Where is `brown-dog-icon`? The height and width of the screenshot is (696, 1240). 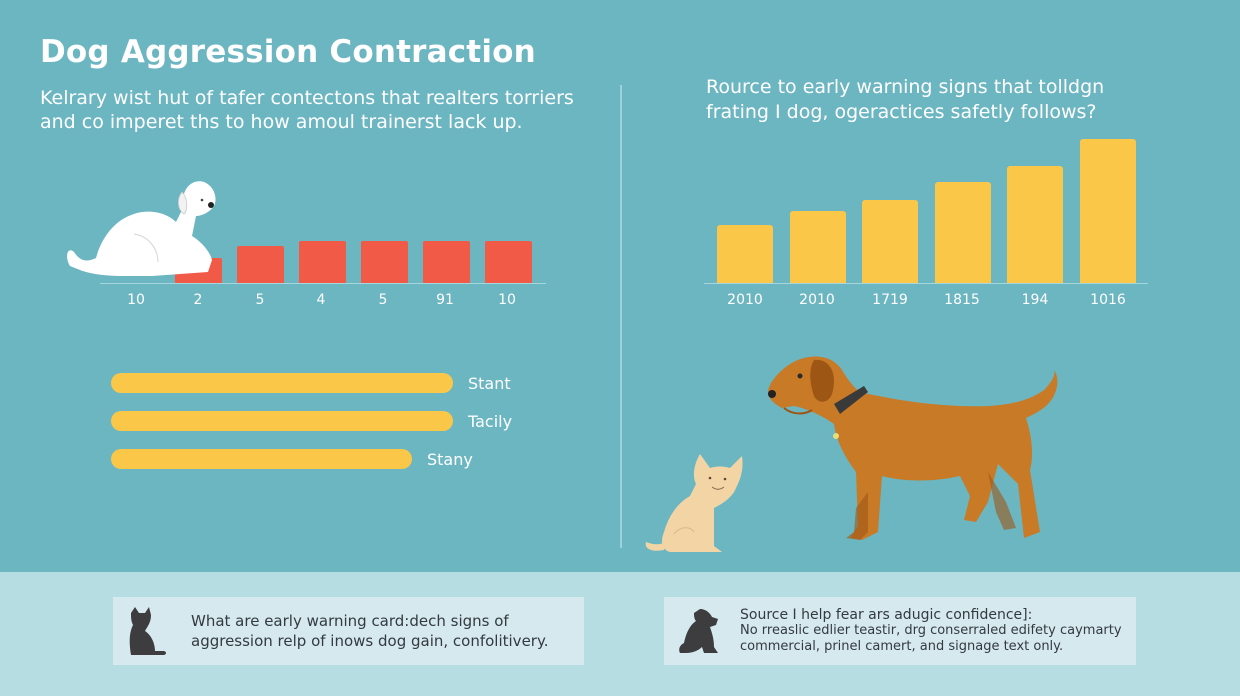
brown-dog-icon is located at coordinates (913, 448).